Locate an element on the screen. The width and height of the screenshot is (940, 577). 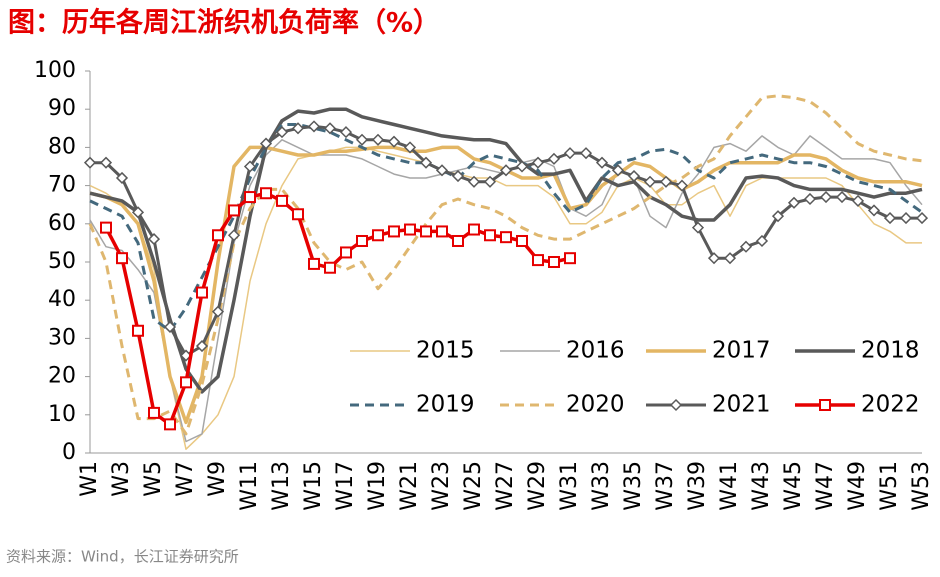
y-tick-label: 0 is located at coordinates (69, 452).